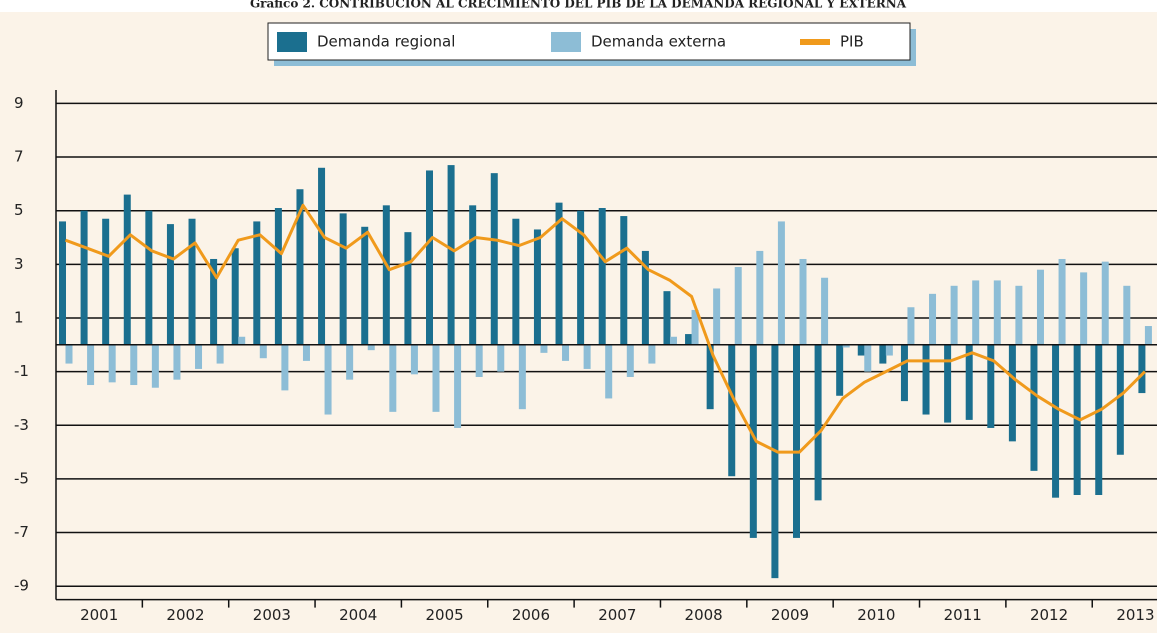 Image resolution: width=1157 pixels, height=633 pixels. Describe the element at coordinates (386, 42) in the screenshot. I see `legend-label: Demanda regional` at that location.